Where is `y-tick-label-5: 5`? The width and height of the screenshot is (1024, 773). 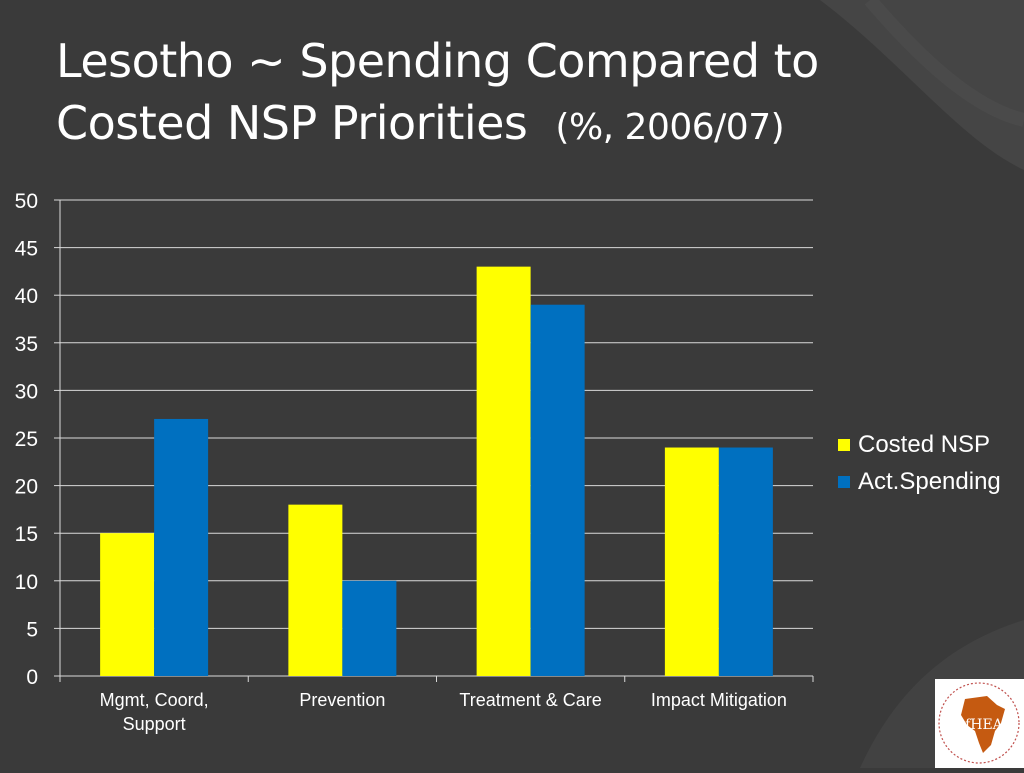
y-tick-label-5: 5 is located at coordinates (32, 629).